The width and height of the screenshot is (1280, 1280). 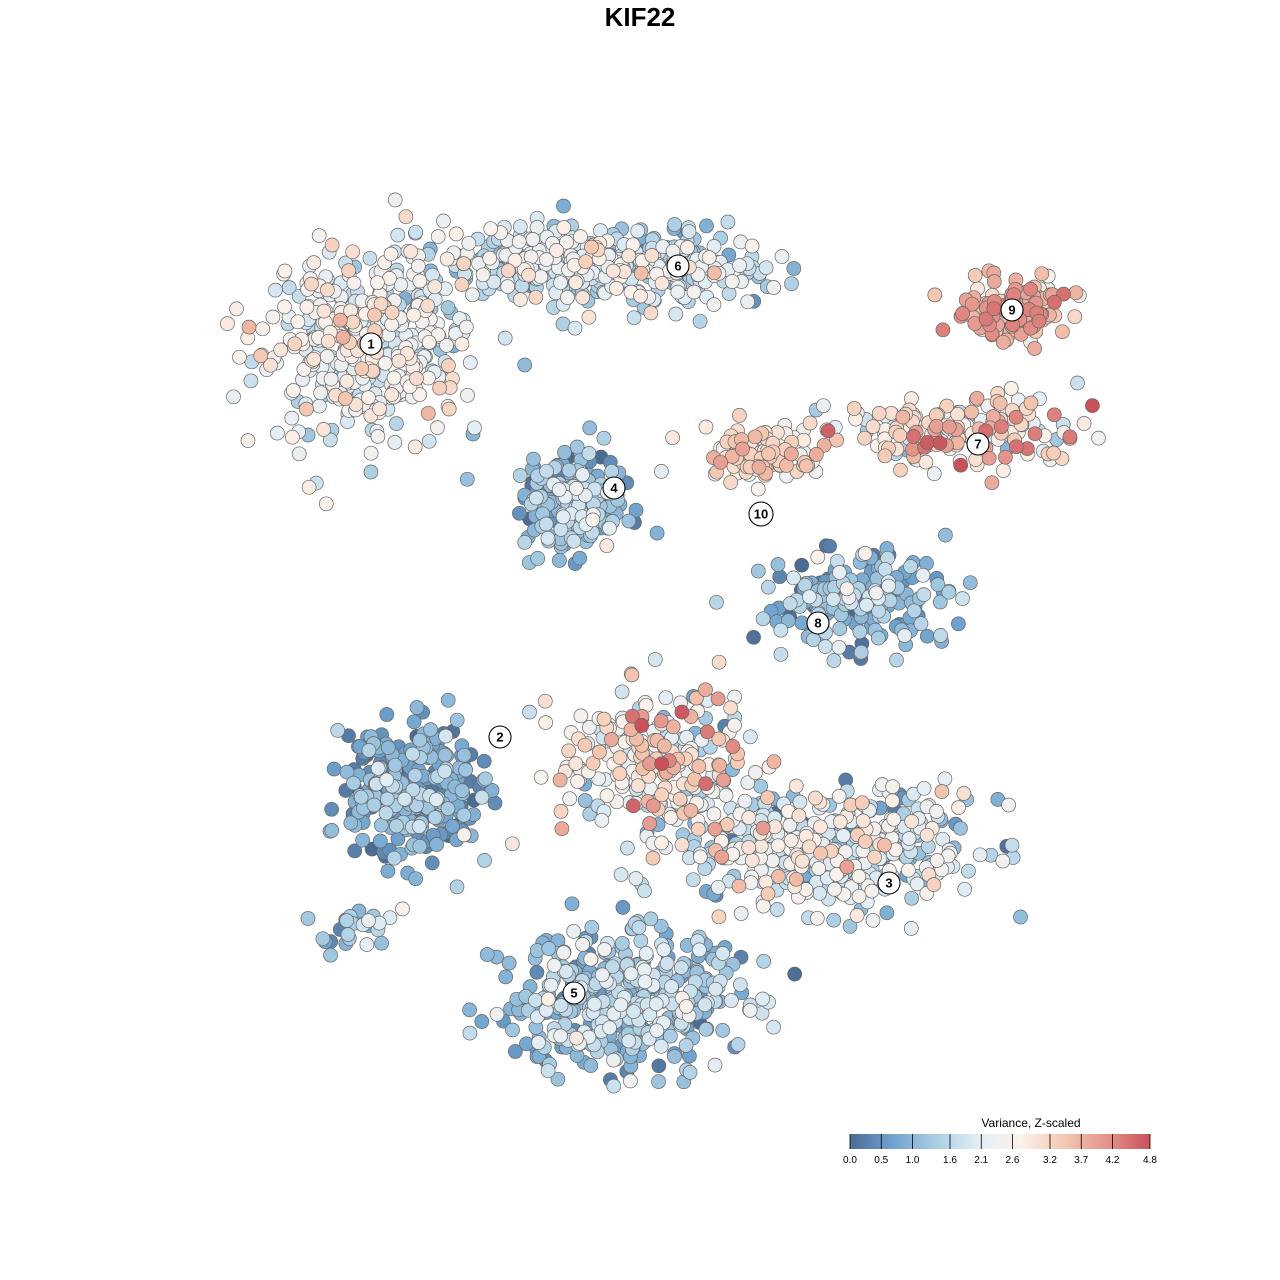 I want to click on cluster-label-10: 10, so click(x=761, y=514).